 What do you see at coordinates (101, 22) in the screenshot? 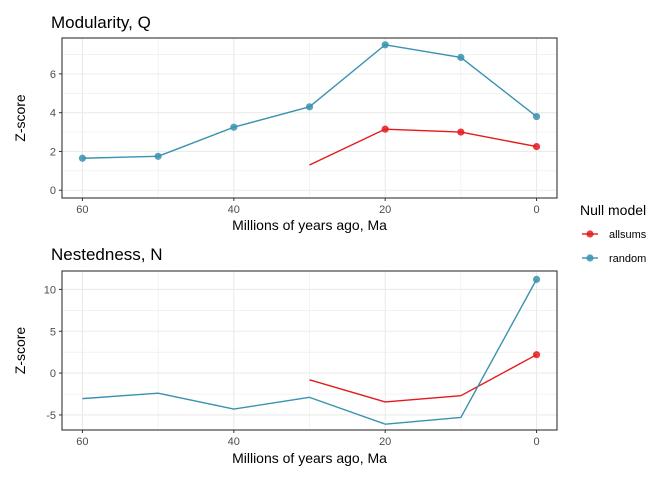
I see `chart-title: Modularity, Q` at bounding box center [101, 22].